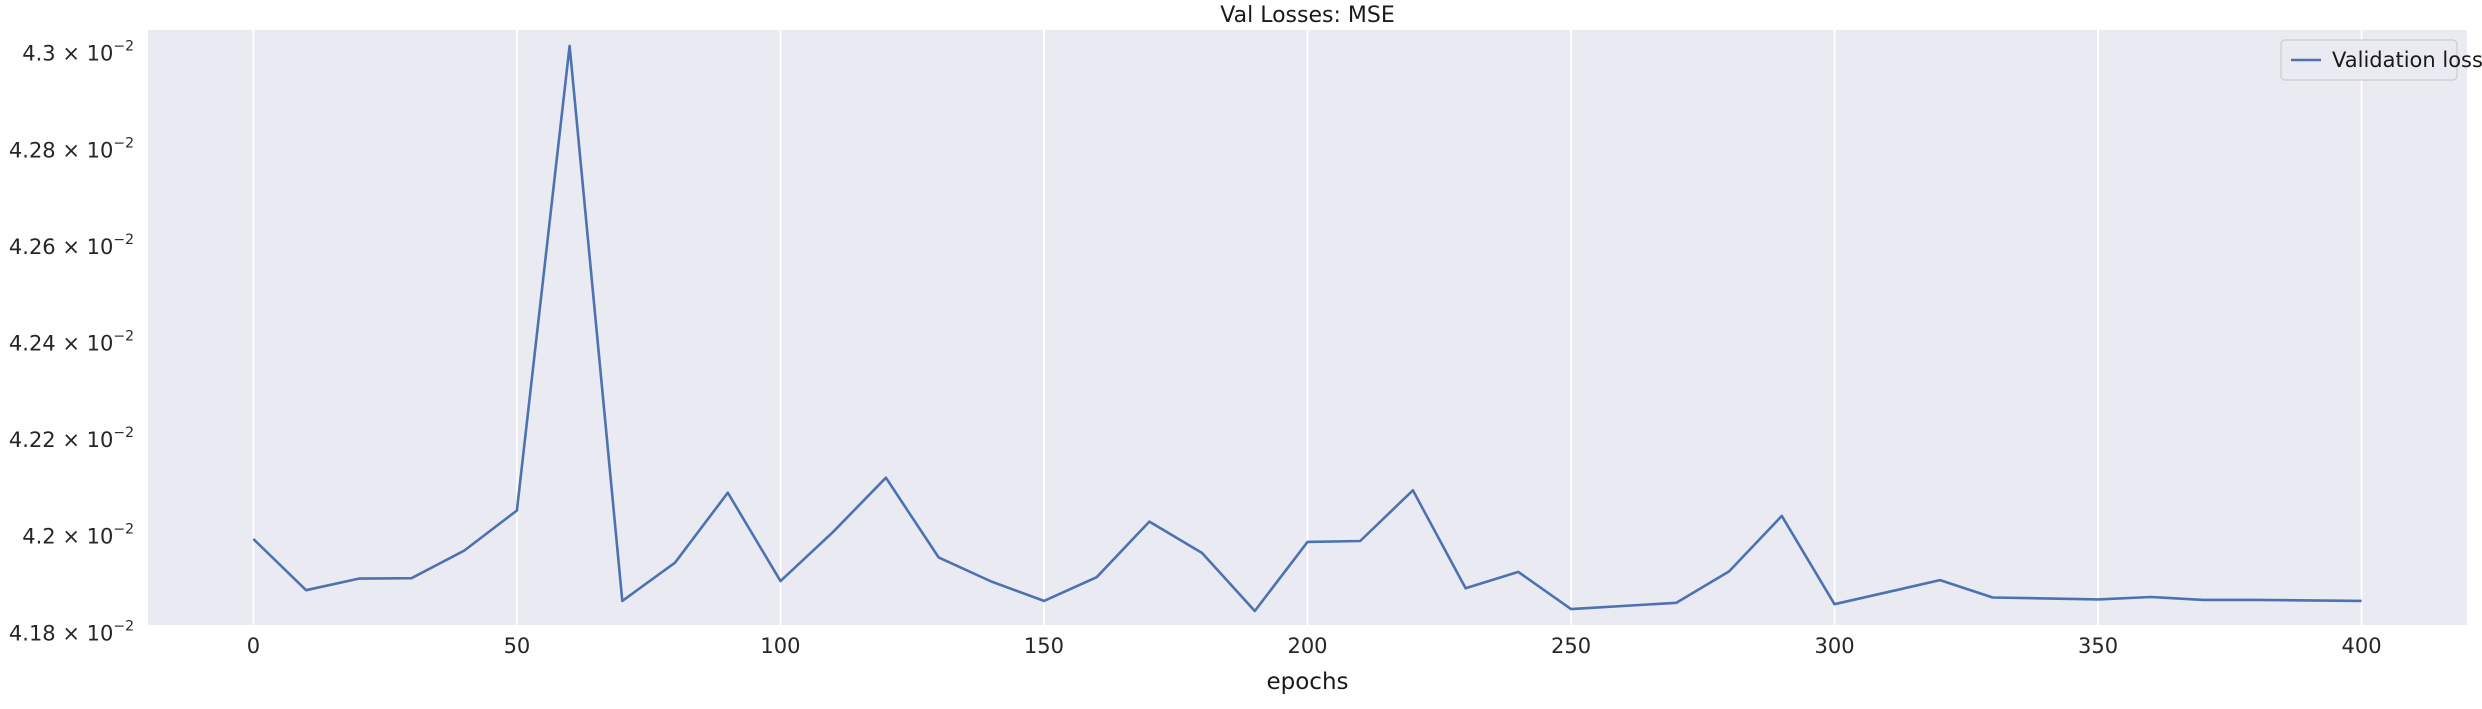 The height and width of the screenshot is (709, 2482). I want to click on x-tick-label: 350, so click(2098, 646).